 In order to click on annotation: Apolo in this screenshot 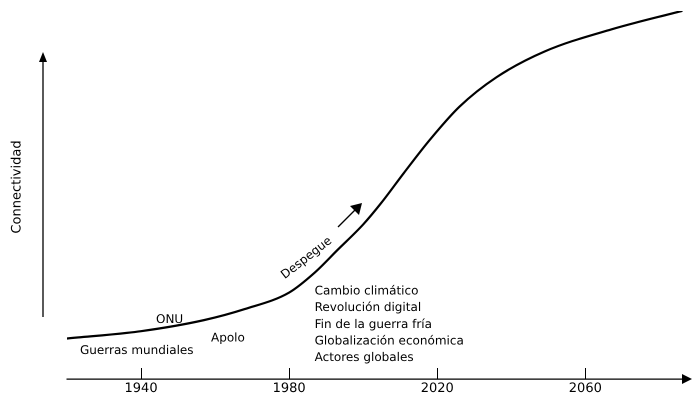, I will do `click(228, 337)`.